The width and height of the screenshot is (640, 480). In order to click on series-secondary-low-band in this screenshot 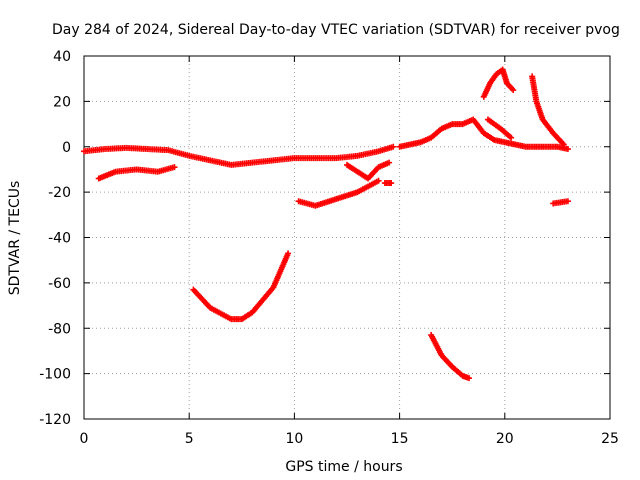, I will do `click(136, 173)`.